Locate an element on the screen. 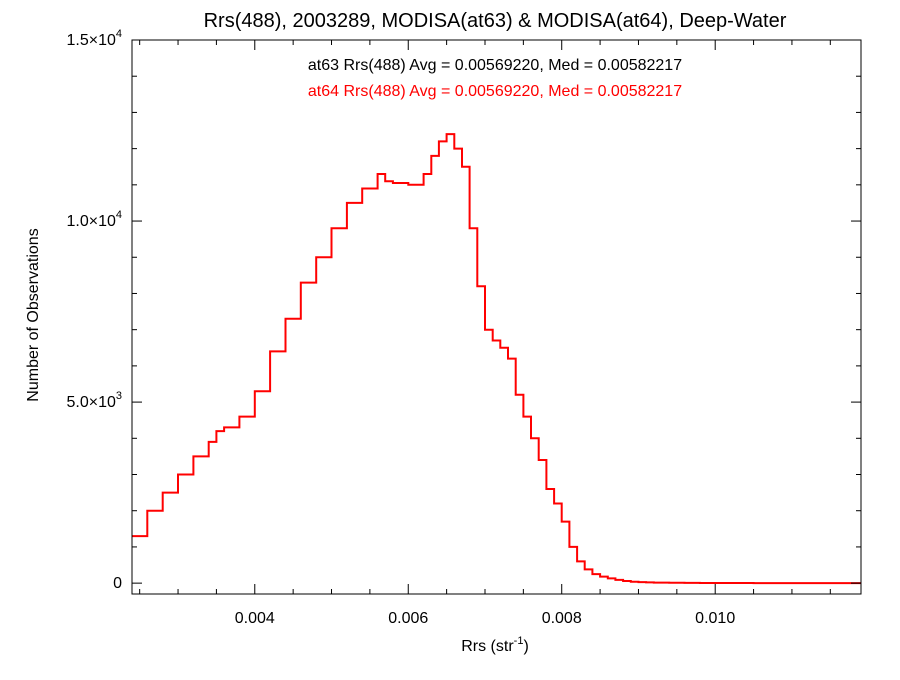 This screenshot has height=680, width=900. y-tick-label: 0 is located at coordinates (117, 583).